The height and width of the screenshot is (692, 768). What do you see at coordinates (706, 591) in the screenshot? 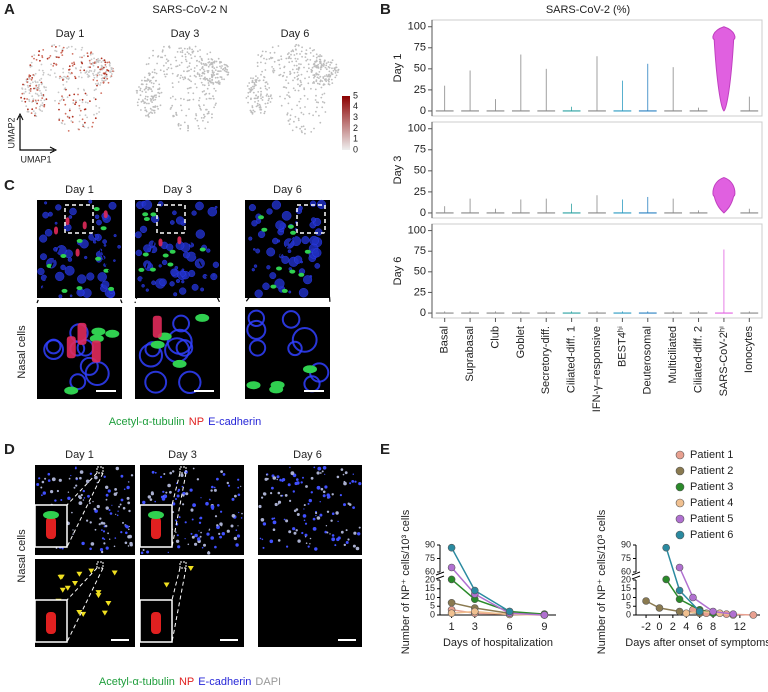
I see `series-line` at bounding box center [706, 591].